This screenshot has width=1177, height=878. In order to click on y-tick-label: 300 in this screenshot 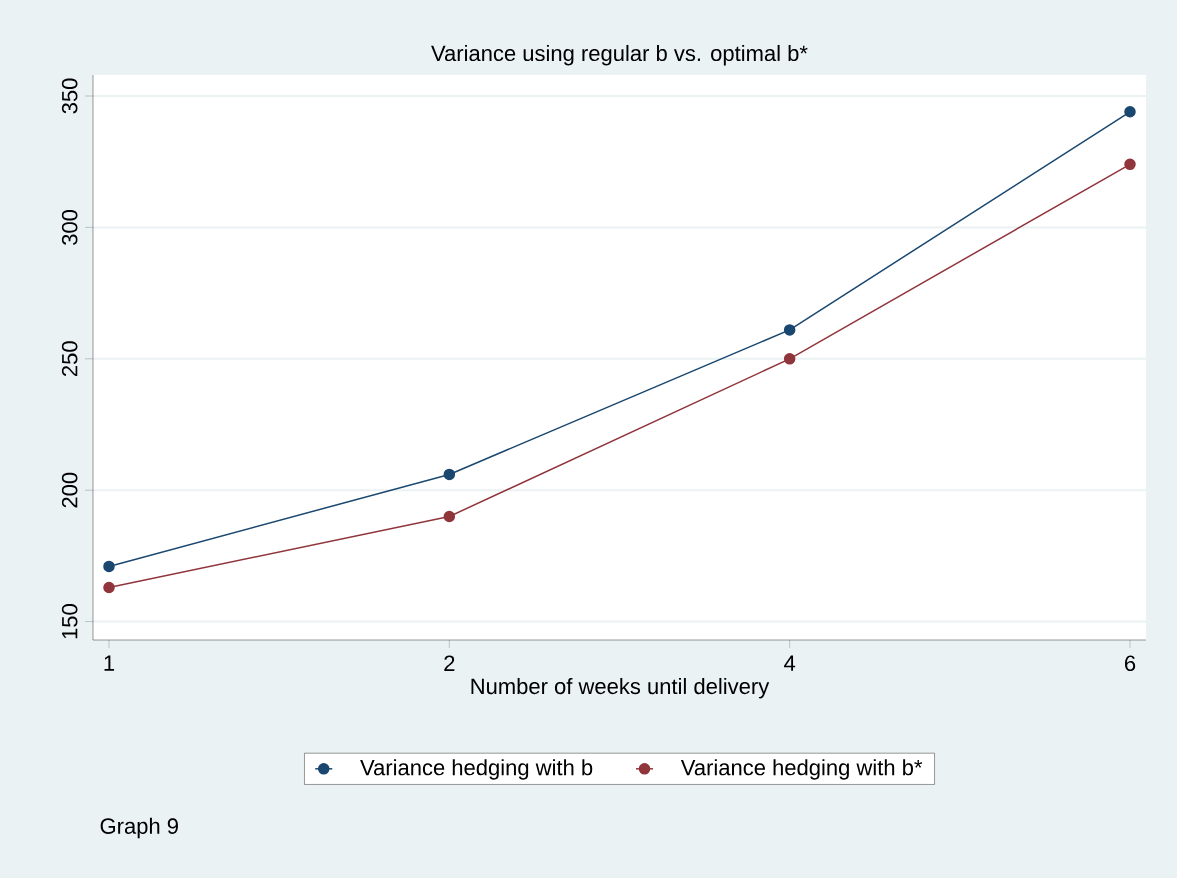, I will do `click(69, 227)`.